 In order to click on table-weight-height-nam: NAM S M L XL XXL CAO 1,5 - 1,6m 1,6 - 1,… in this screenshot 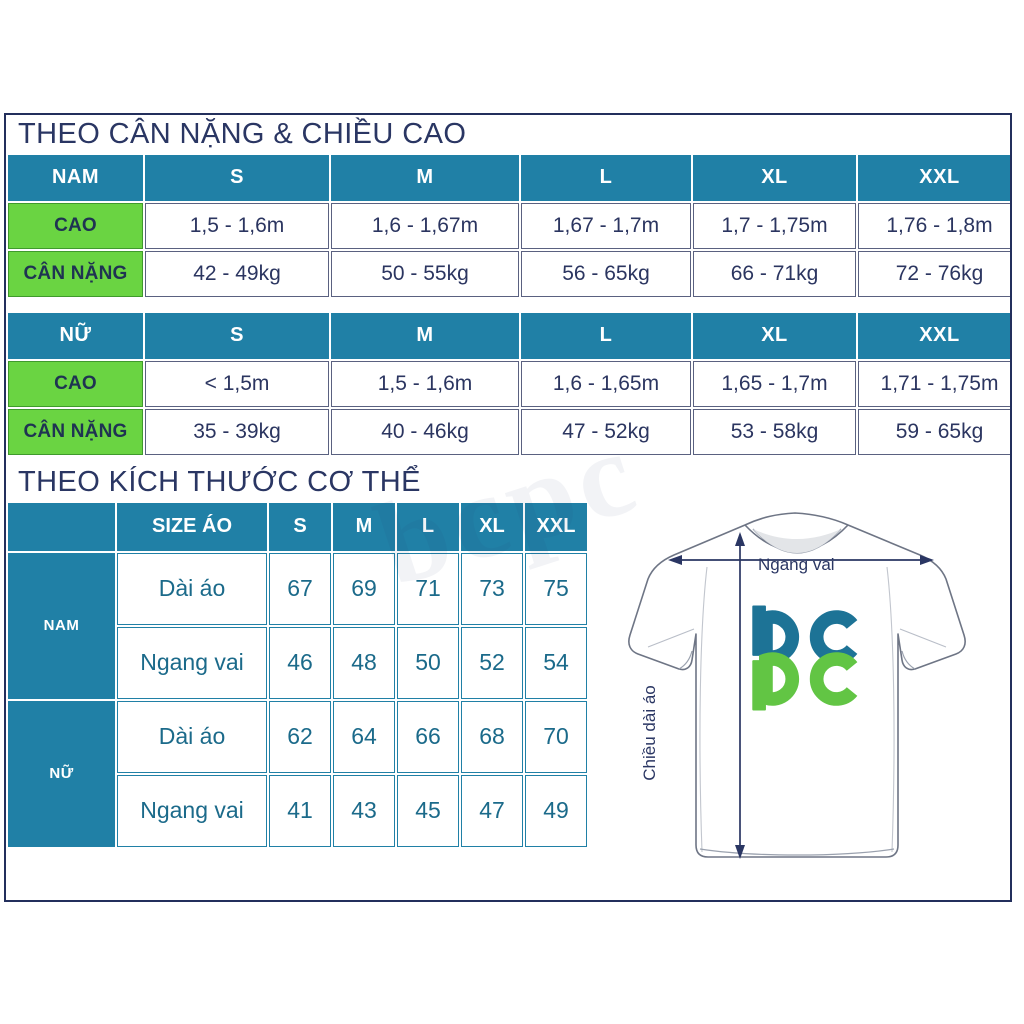, I will do `click(508, 226)`.